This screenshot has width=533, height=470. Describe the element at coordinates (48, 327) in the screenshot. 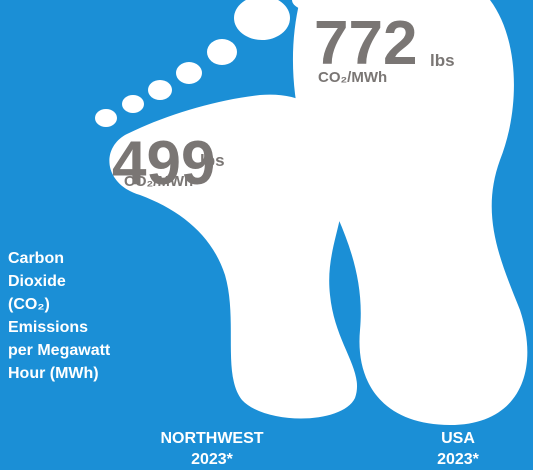

I see `caption-line: Emissions` at that location.